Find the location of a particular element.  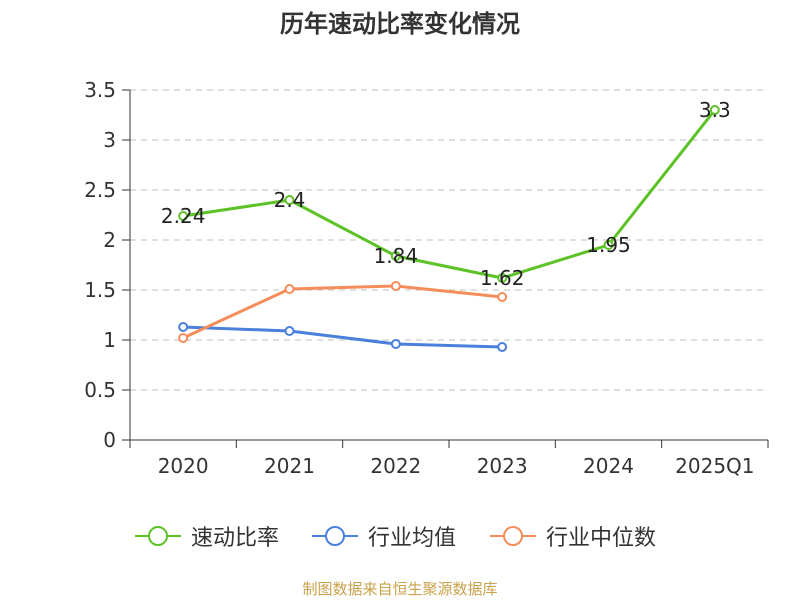

y-tick-label: 0.5 is located at coordinates (100, 390).